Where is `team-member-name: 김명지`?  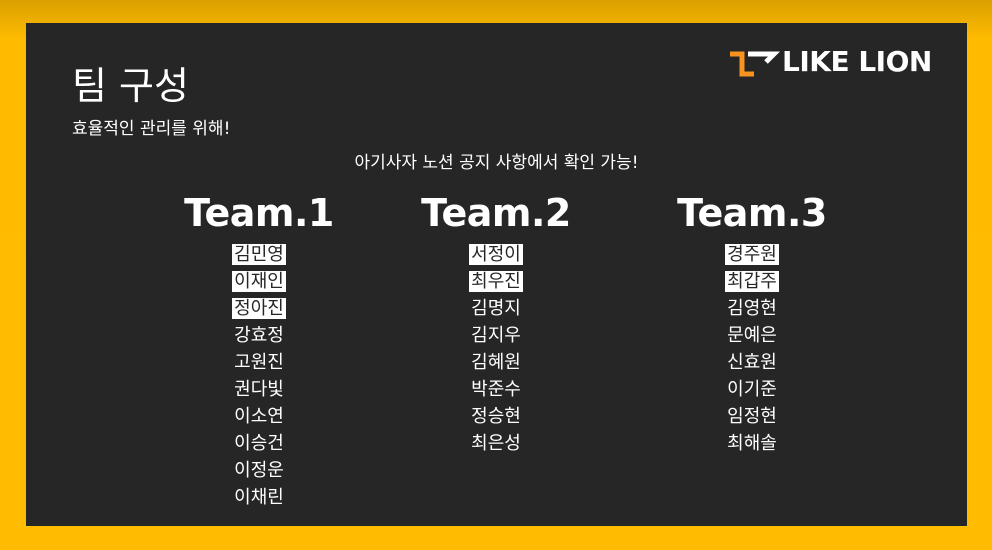 team-member-name: 김명지 is located at coordinates (496, 308).